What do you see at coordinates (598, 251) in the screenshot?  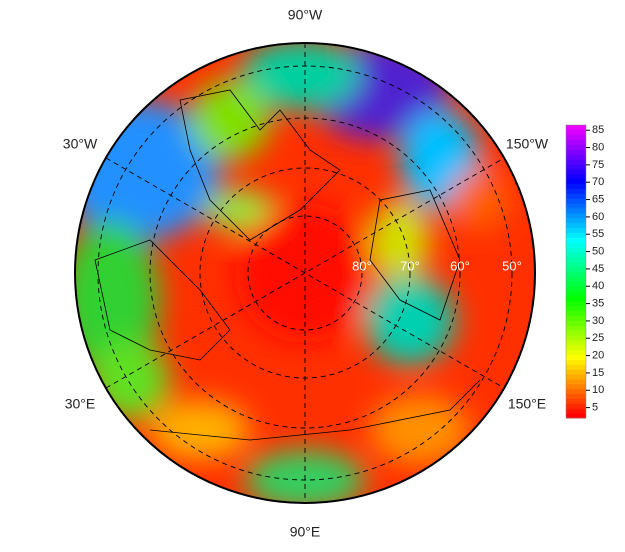 I see `colorbar-tick-label: 50` at bounding box center [598, 251].